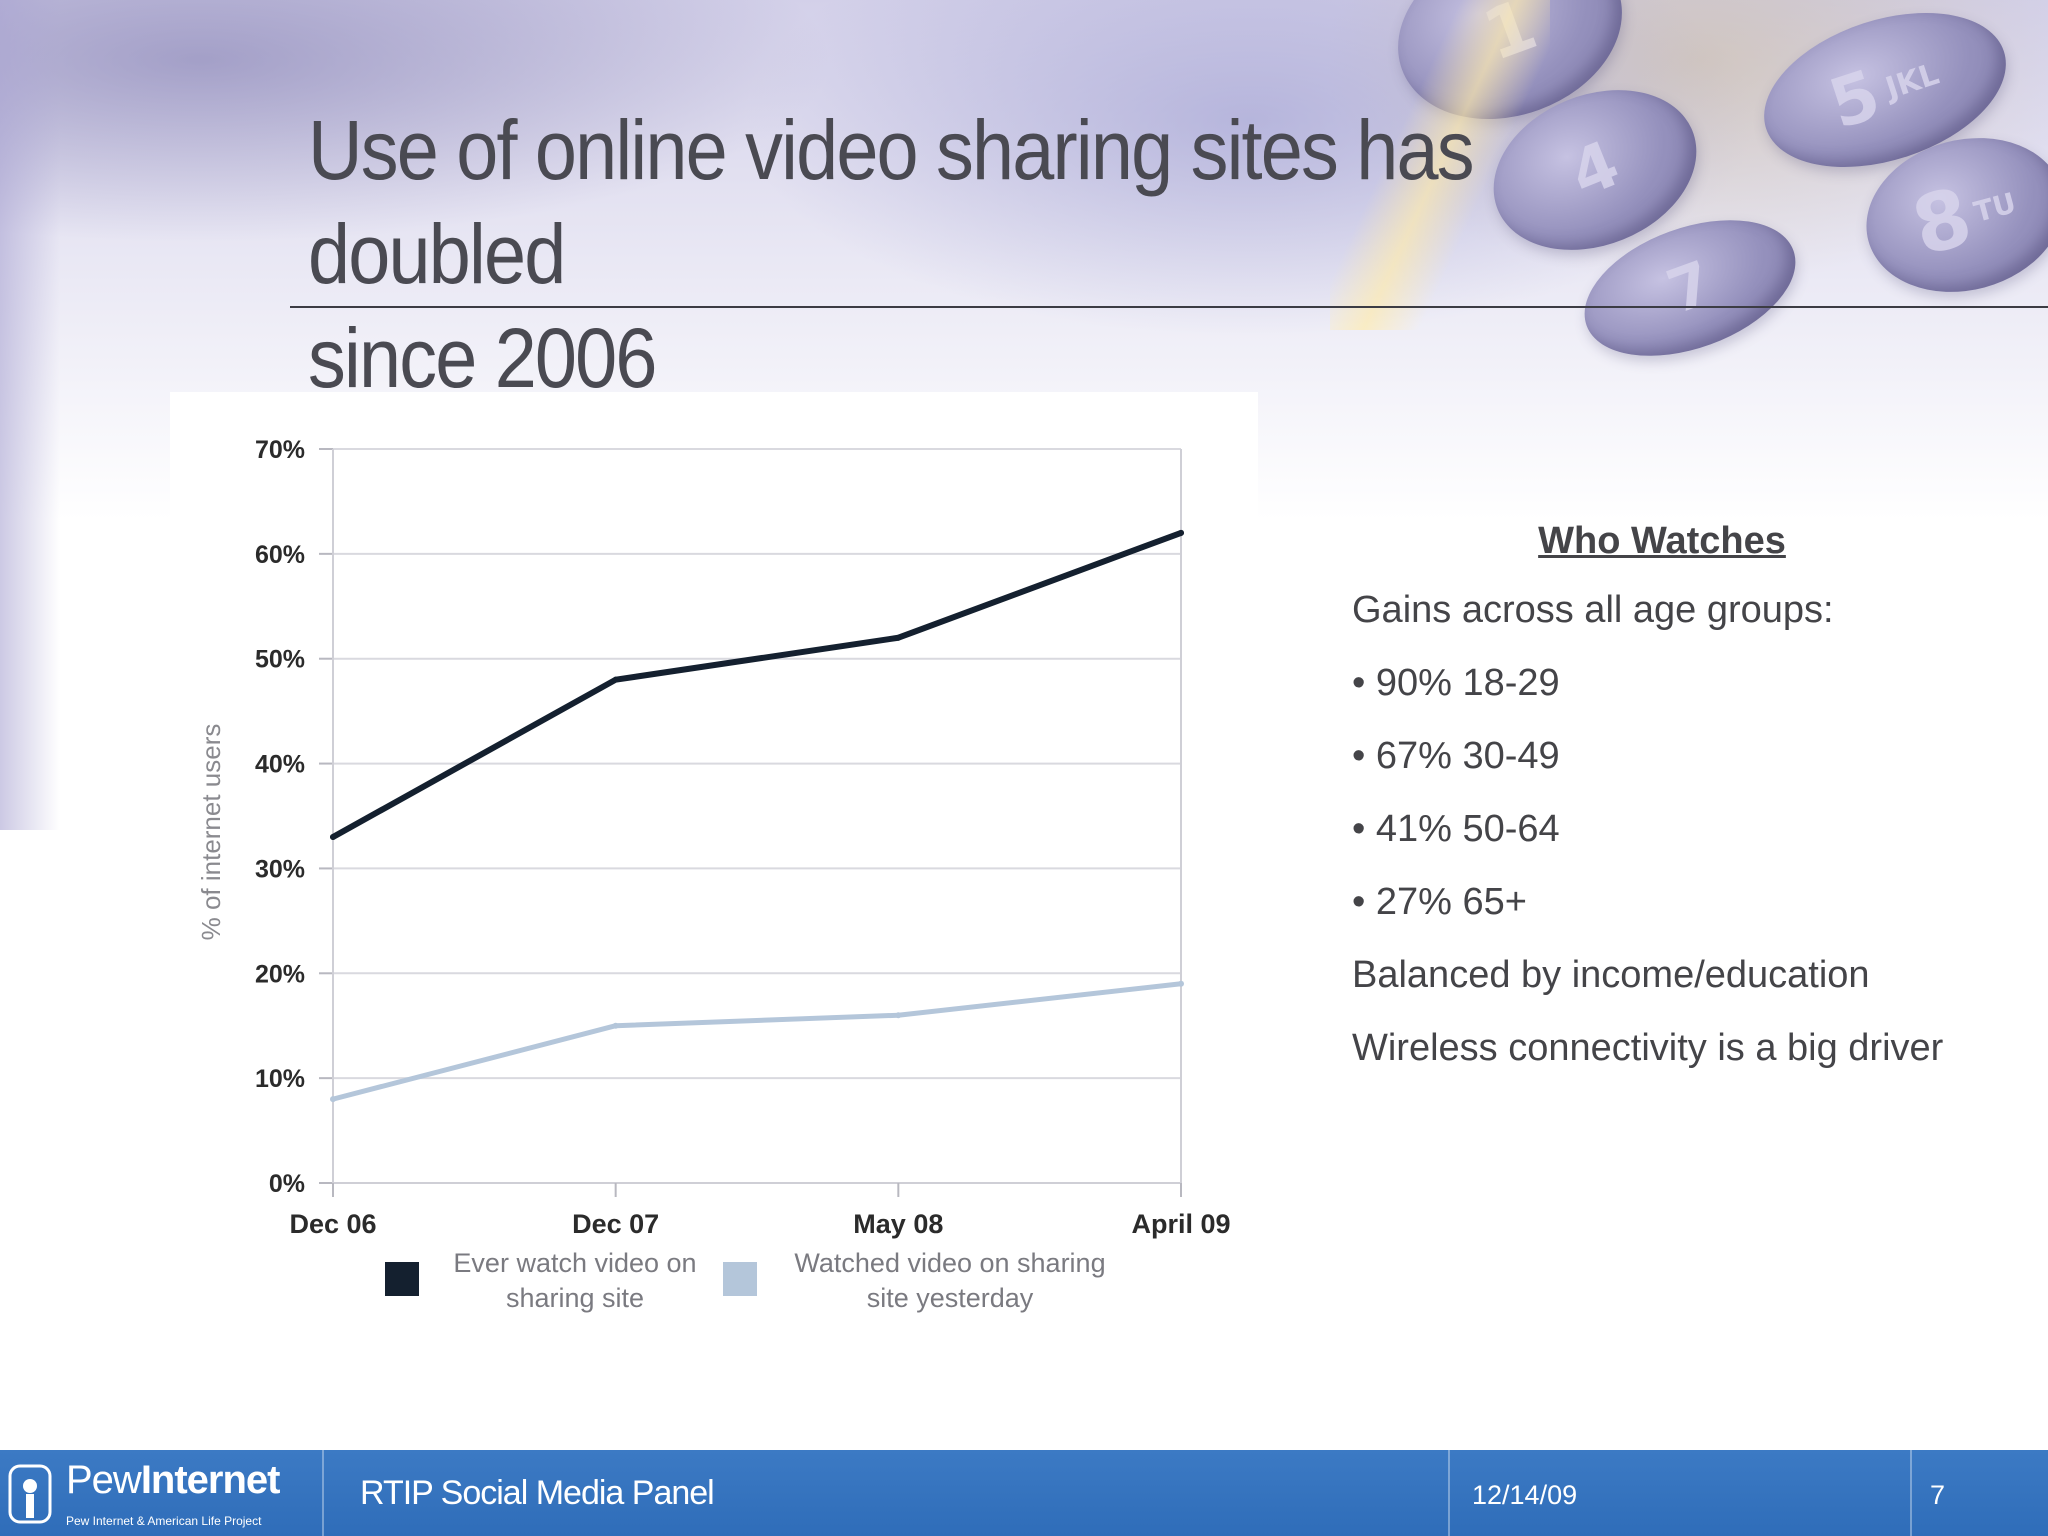 Image resolution: width=2048 pixels, height=1536 pixels. What do you see at coordinates (104, 1480) in the screenshot?
I see `logo-light-text: Pew` at bounding box center [104, 1480].